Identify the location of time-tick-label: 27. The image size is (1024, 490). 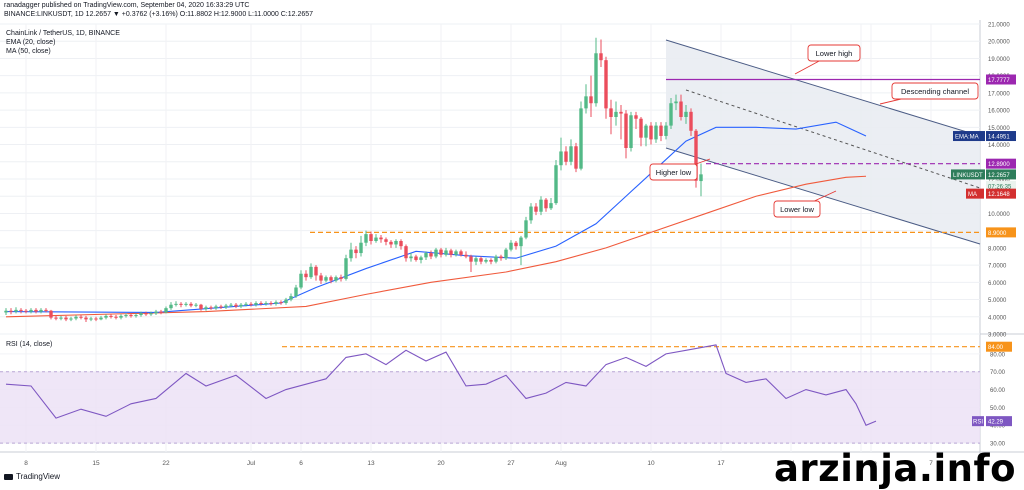
(511, 463).